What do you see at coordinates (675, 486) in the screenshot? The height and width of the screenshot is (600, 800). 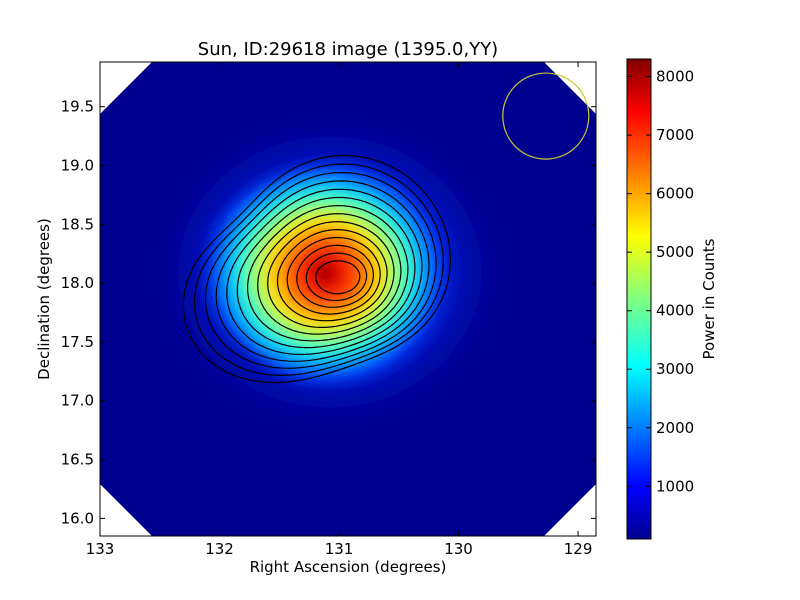 I see `colorbar-tick-label: 1000` at bounding box center [675, 486].